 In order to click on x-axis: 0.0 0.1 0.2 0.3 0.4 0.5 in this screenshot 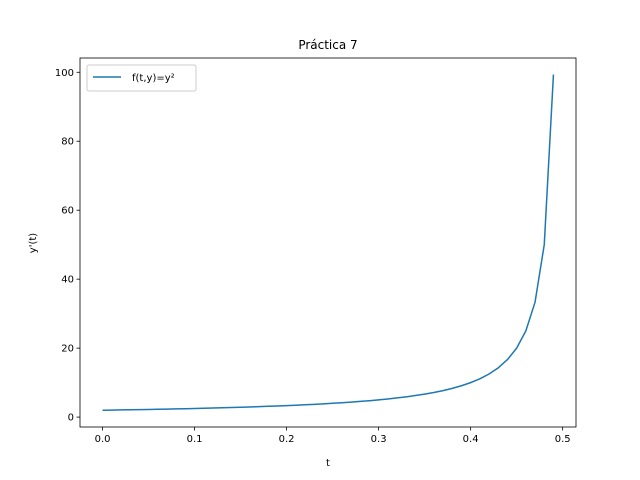, I will do `click(333, 436)`.